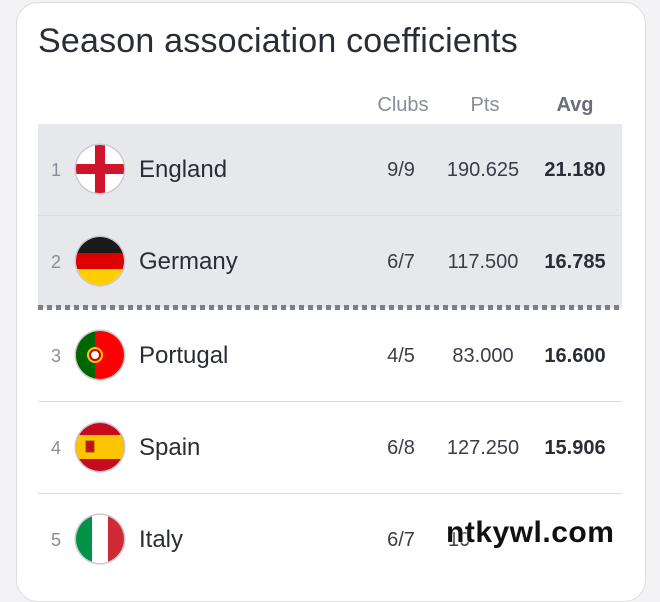 This screenshot has height=602, width=660. Describe the element at coordinates (483, 356) in the screenshot. I see `pts-value: 83.000` at that location.